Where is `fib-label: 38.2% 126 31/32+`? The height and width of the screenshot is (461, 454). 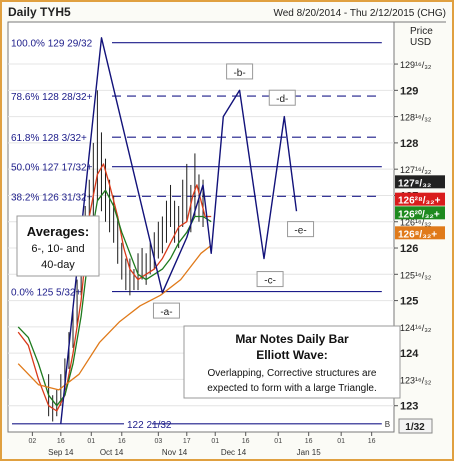
fib-label: 38.2% 126 31/32+ is located at coordinates (52, 197).